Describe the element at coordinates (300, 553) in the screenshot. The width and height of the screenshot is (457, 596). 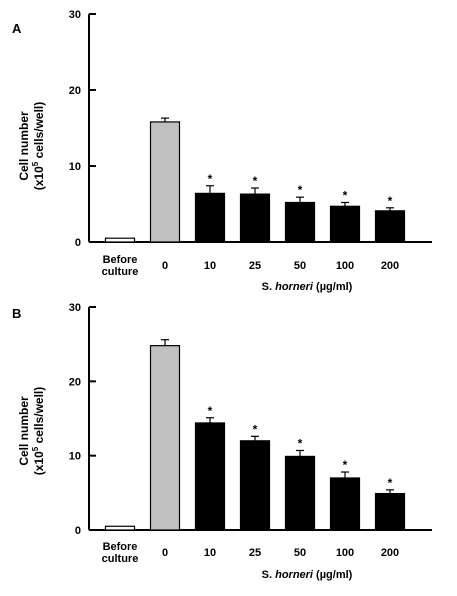
I see `category-label-b-4: 50` at that location.